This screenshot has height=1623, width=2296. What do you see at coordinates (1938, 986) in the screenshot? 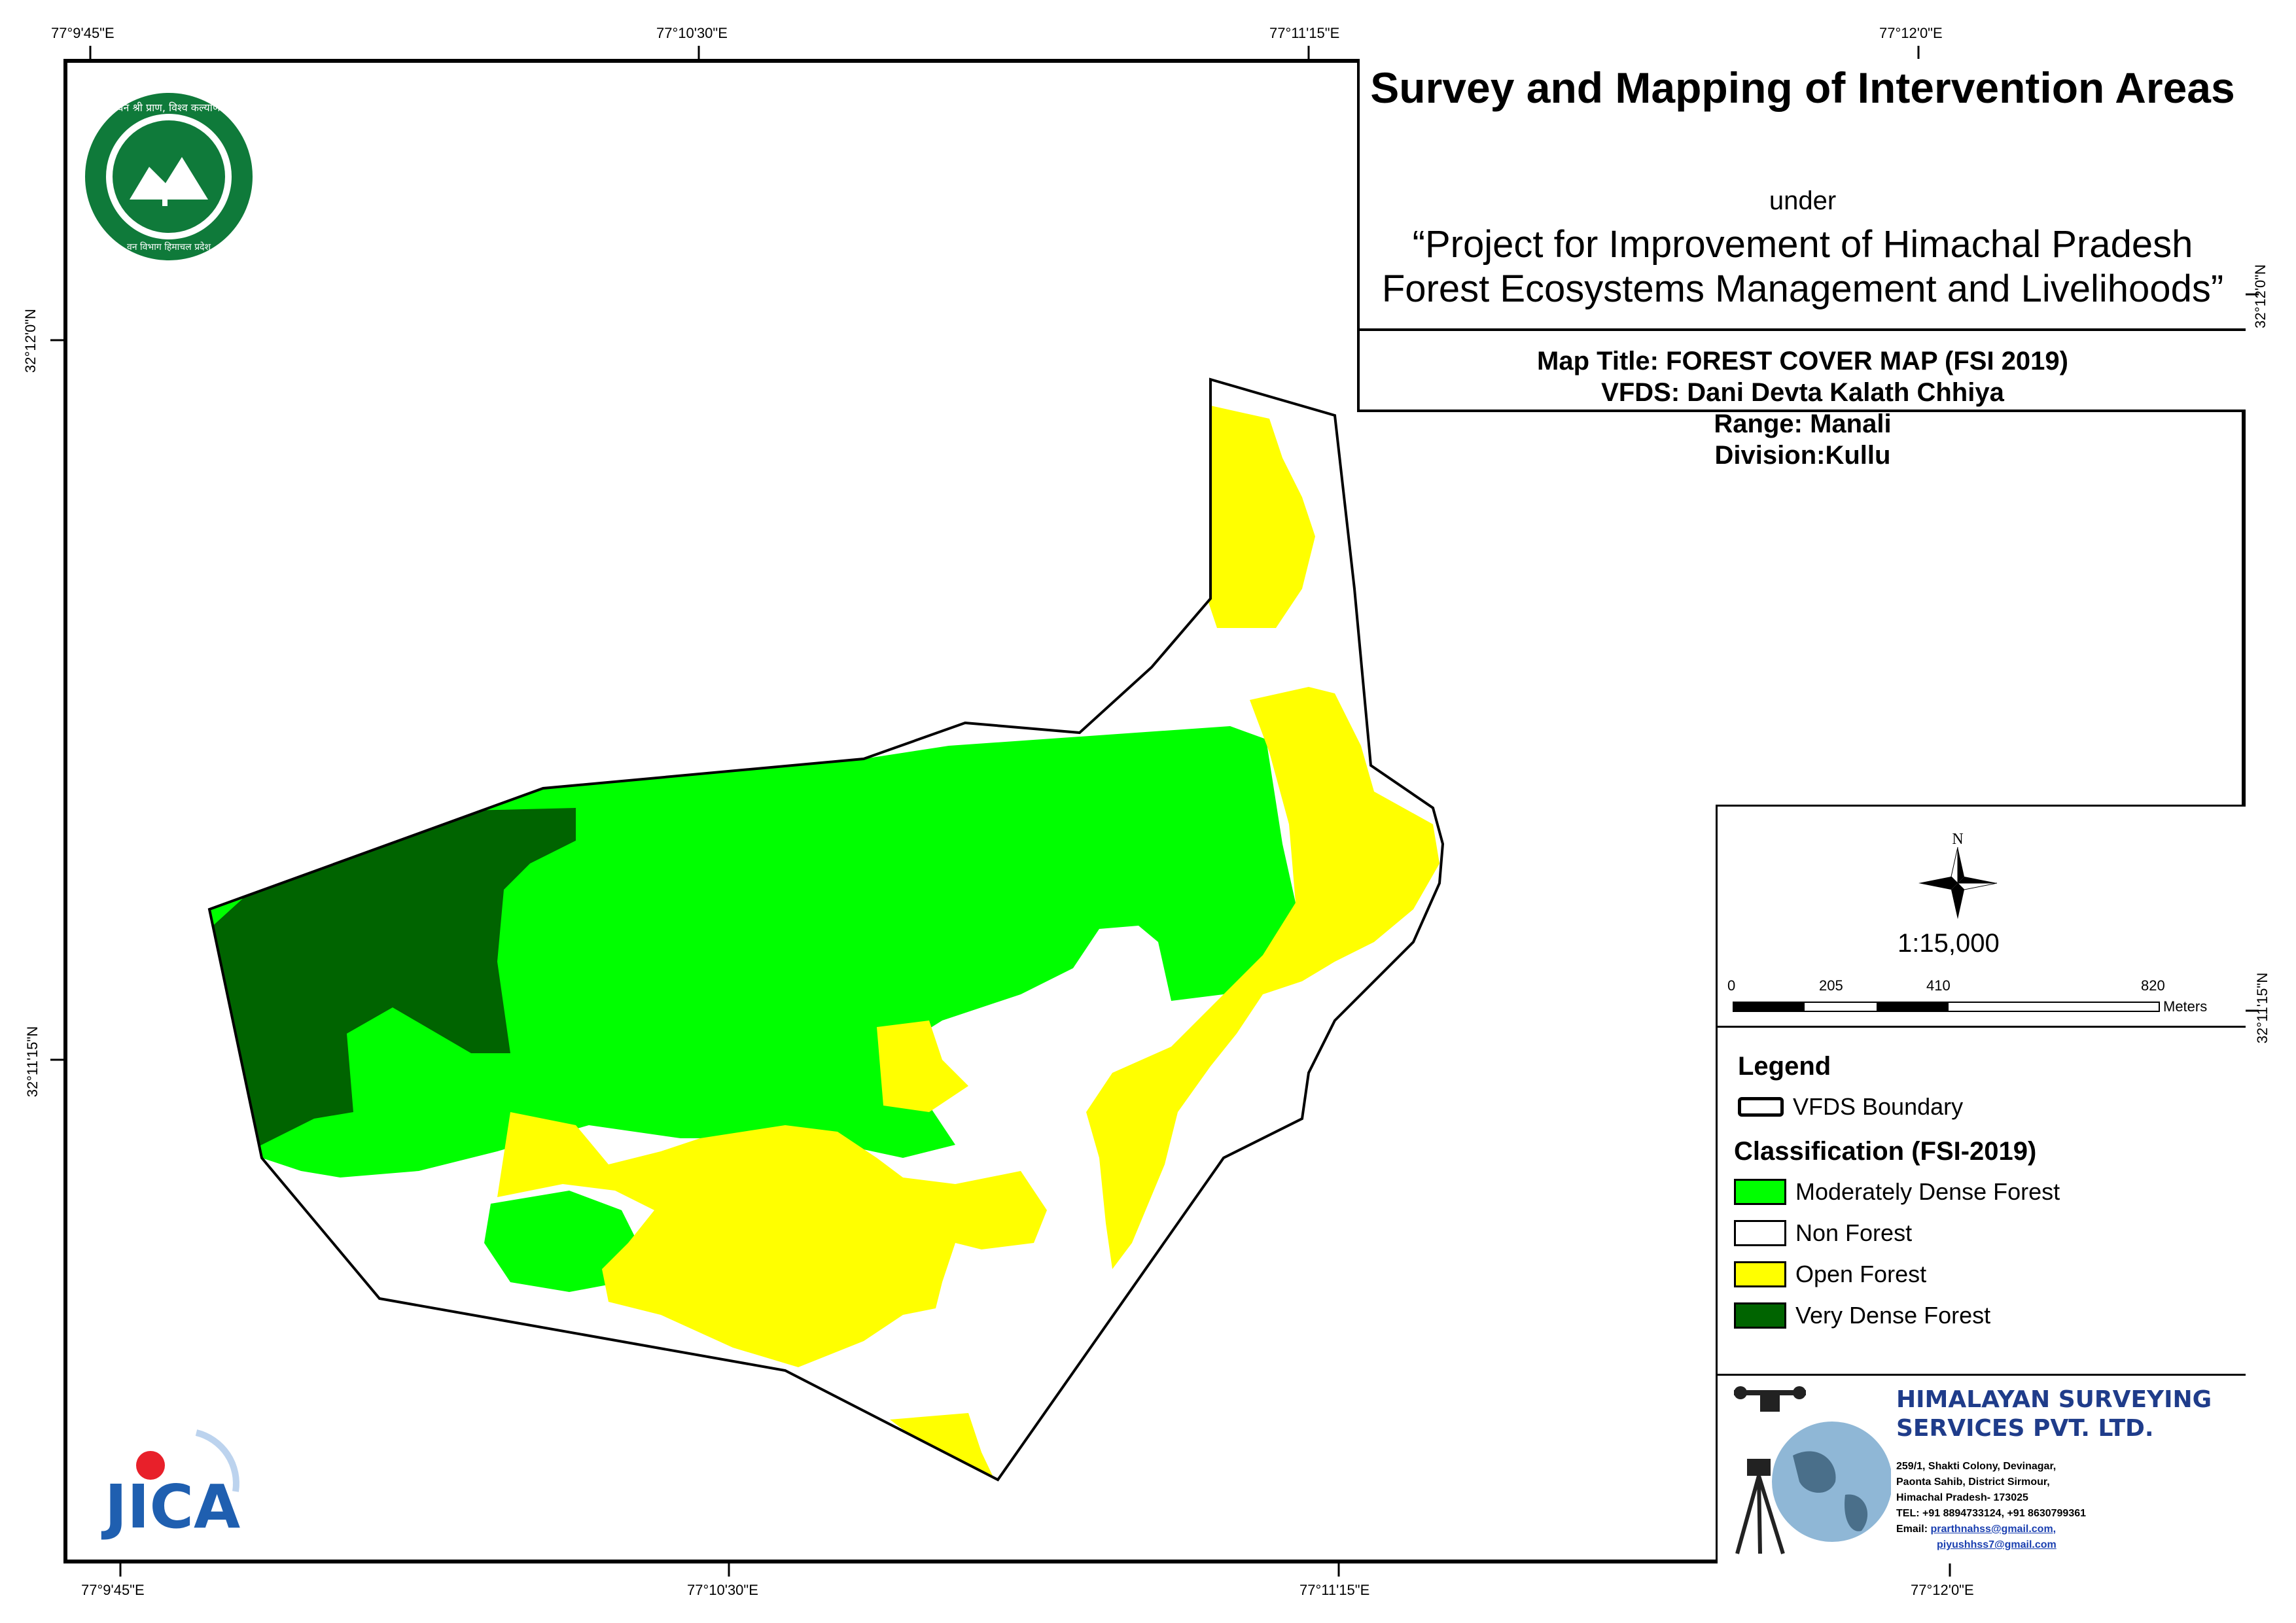
I see `scale-tick-2: 410` at bounding box center [1938, 986].